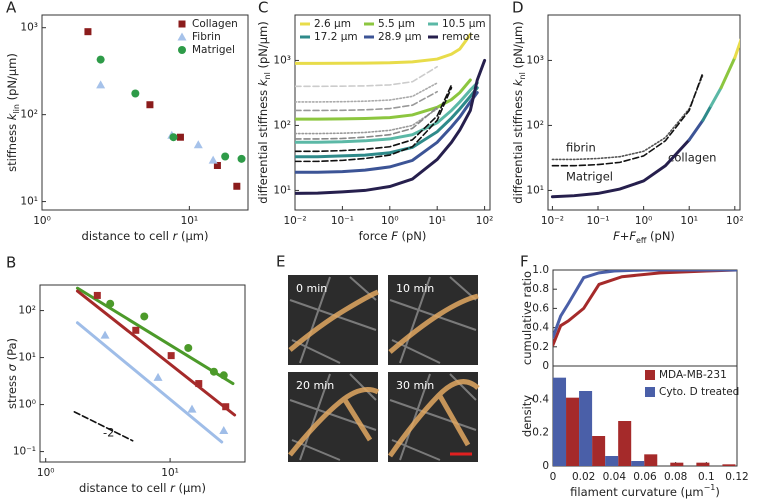 This screenshot has height=501, width=757. What do you see at coordinates (375, 236) in the screenshot?
I see `label-part: force` at bounding box center [375, 236].